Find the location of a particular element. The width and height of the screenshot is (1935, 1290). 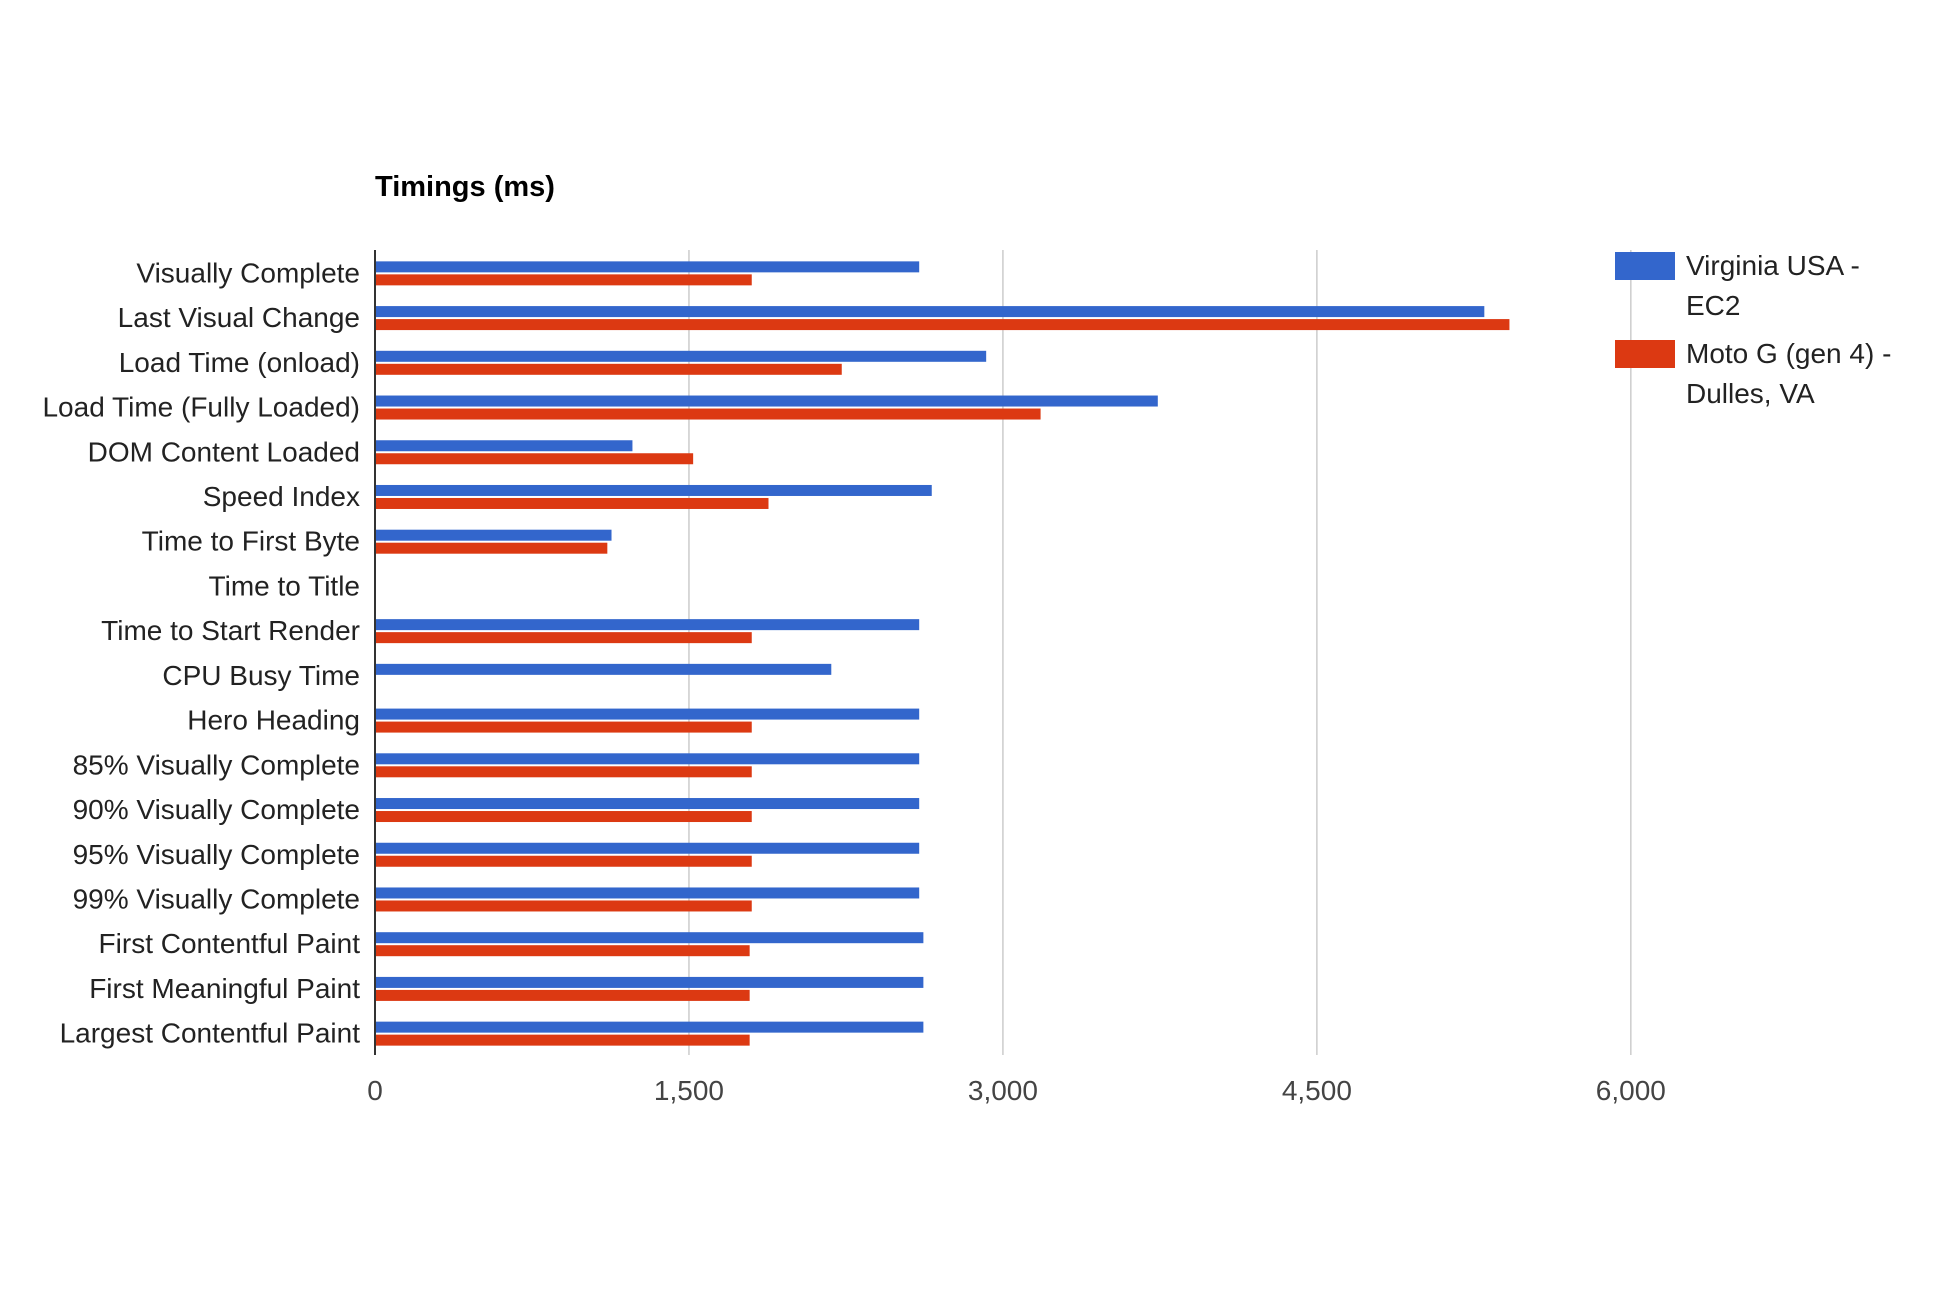

legend-label: EC2 is located at coordinates (1713, 305).